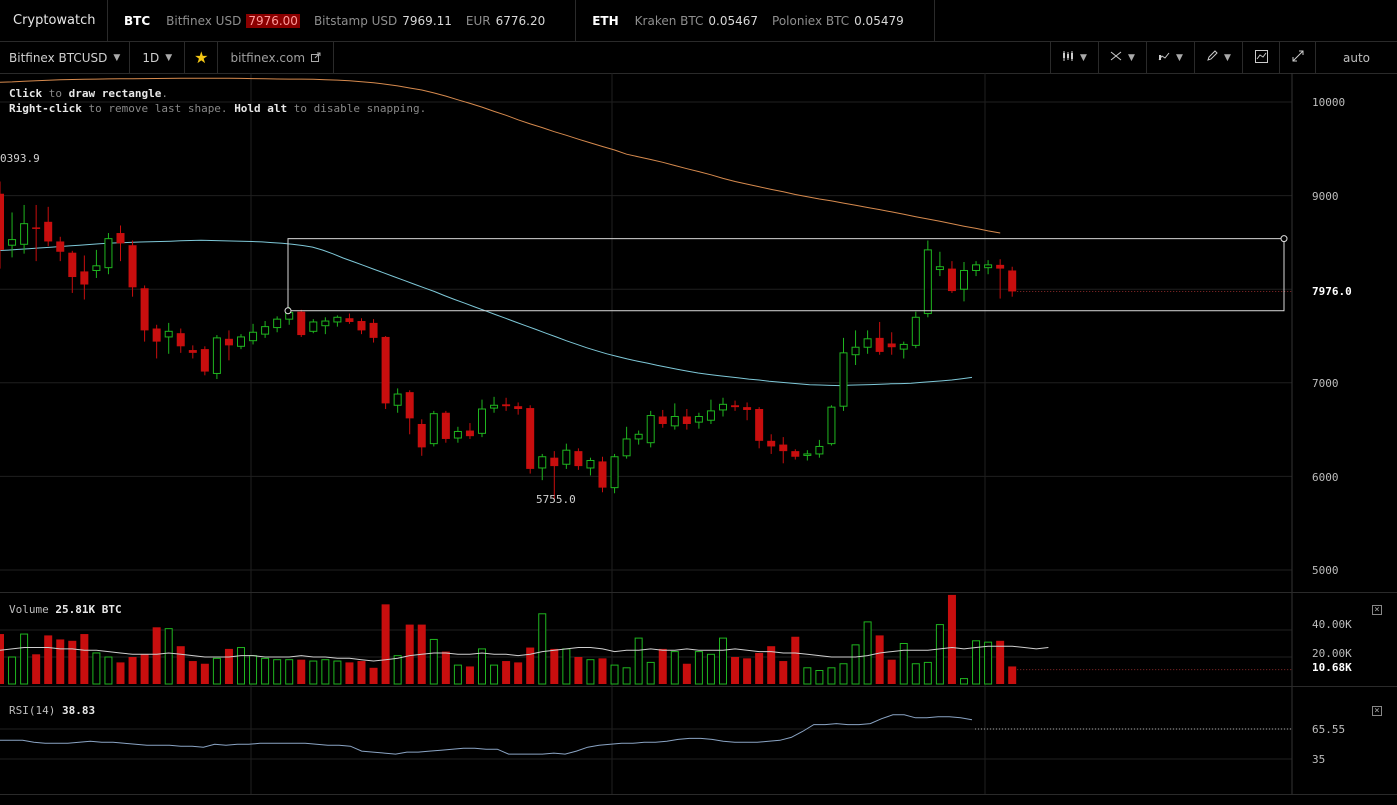  I want to click on rsi-chart, so click(698, 741).